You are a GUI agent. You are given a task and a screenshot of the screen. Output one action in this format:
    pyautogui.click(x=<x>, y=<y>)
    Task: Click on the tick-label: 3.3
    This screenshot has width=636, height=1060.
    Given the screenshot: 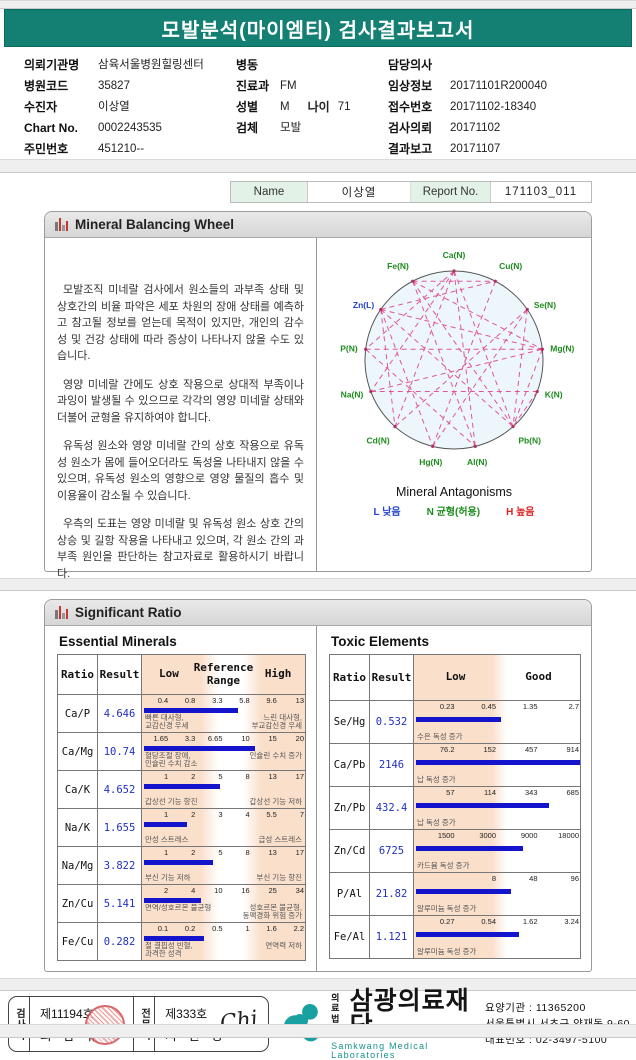 What is the action you would take?
    pyautogui.click(x=190, y=738)
    